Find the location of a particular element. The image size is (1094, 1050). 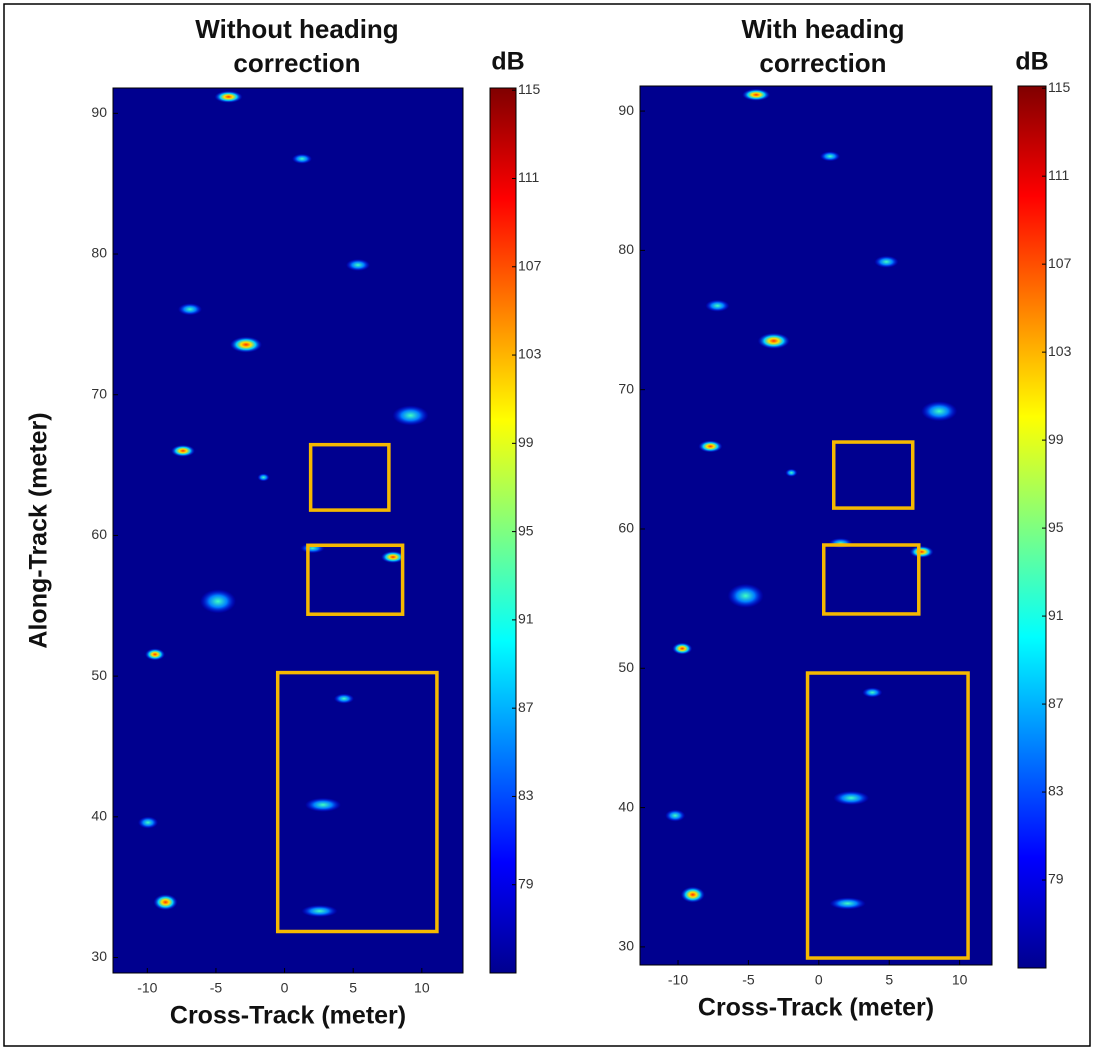

panel-title: With heading correction is located at coordinates (823, 46).